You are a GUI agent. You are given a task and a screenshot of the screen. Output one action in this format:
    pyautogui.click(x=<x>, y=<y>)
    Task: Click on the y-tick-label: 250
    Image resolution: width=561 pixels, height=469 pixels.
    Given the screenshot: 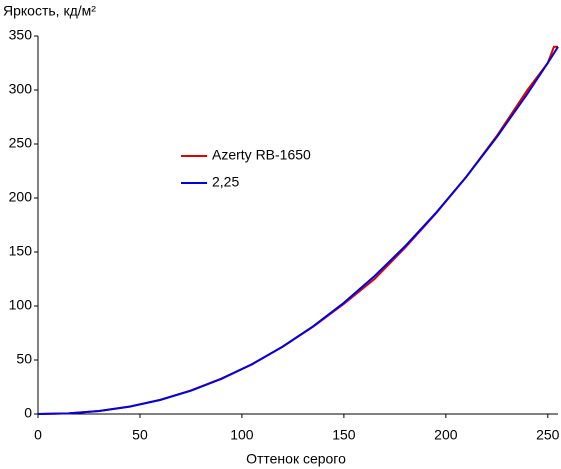 What is the action you would take?
    pyautogui.click(x=21, y=143)
    